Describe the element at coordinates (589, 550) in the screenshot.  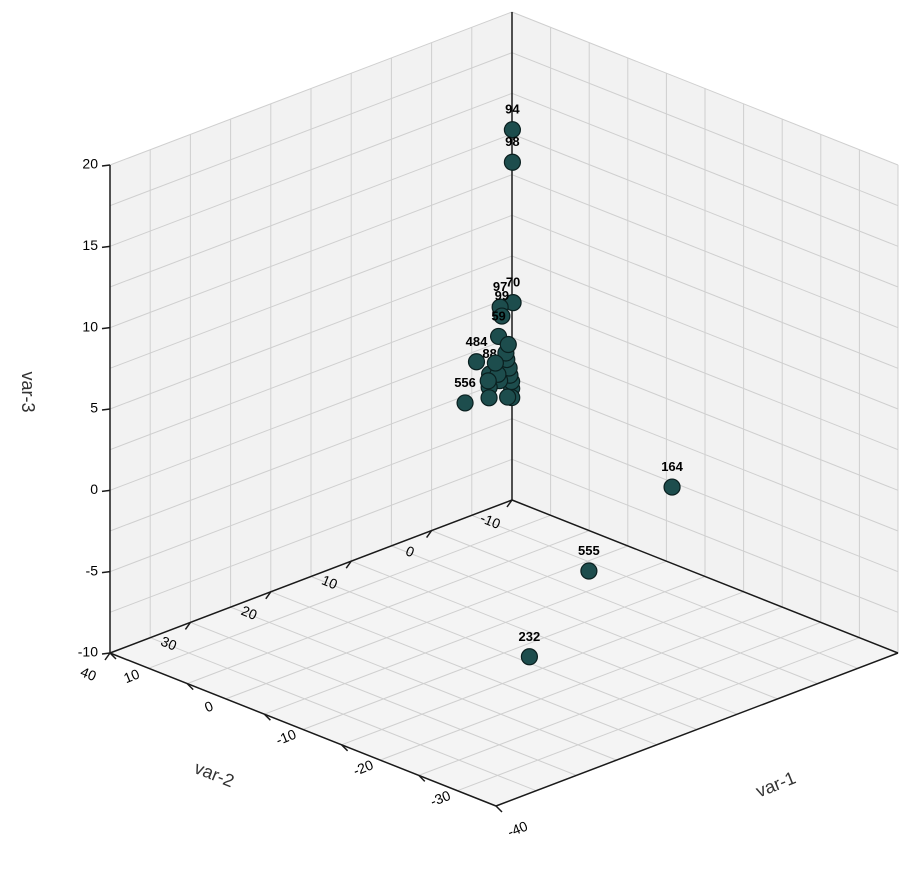
I see `point-label: 555` at that location.